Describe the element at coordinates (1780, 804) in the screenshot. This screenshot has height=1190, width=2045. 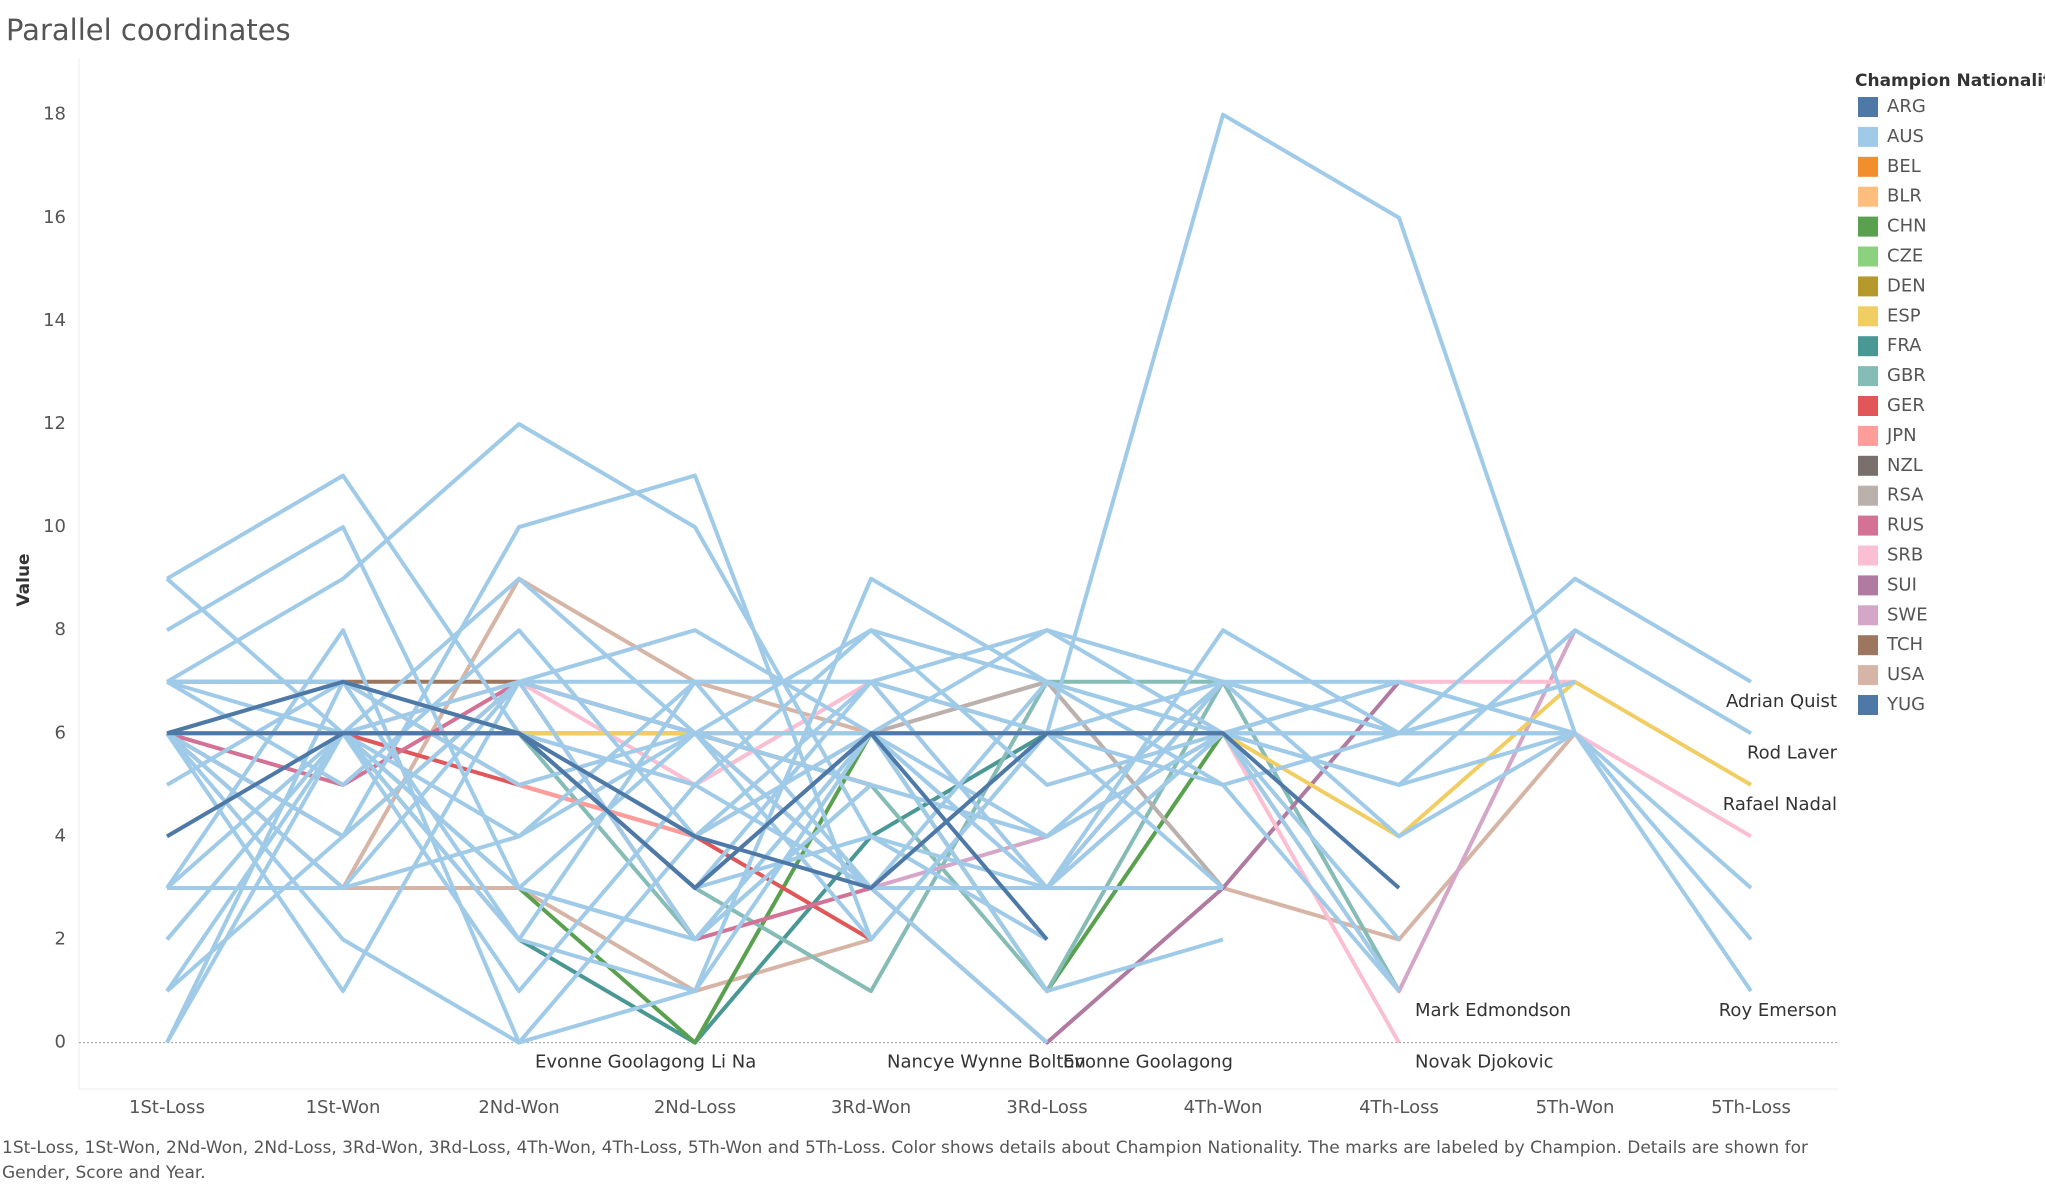
I see `point-label: Rafael Nadal` at that location.